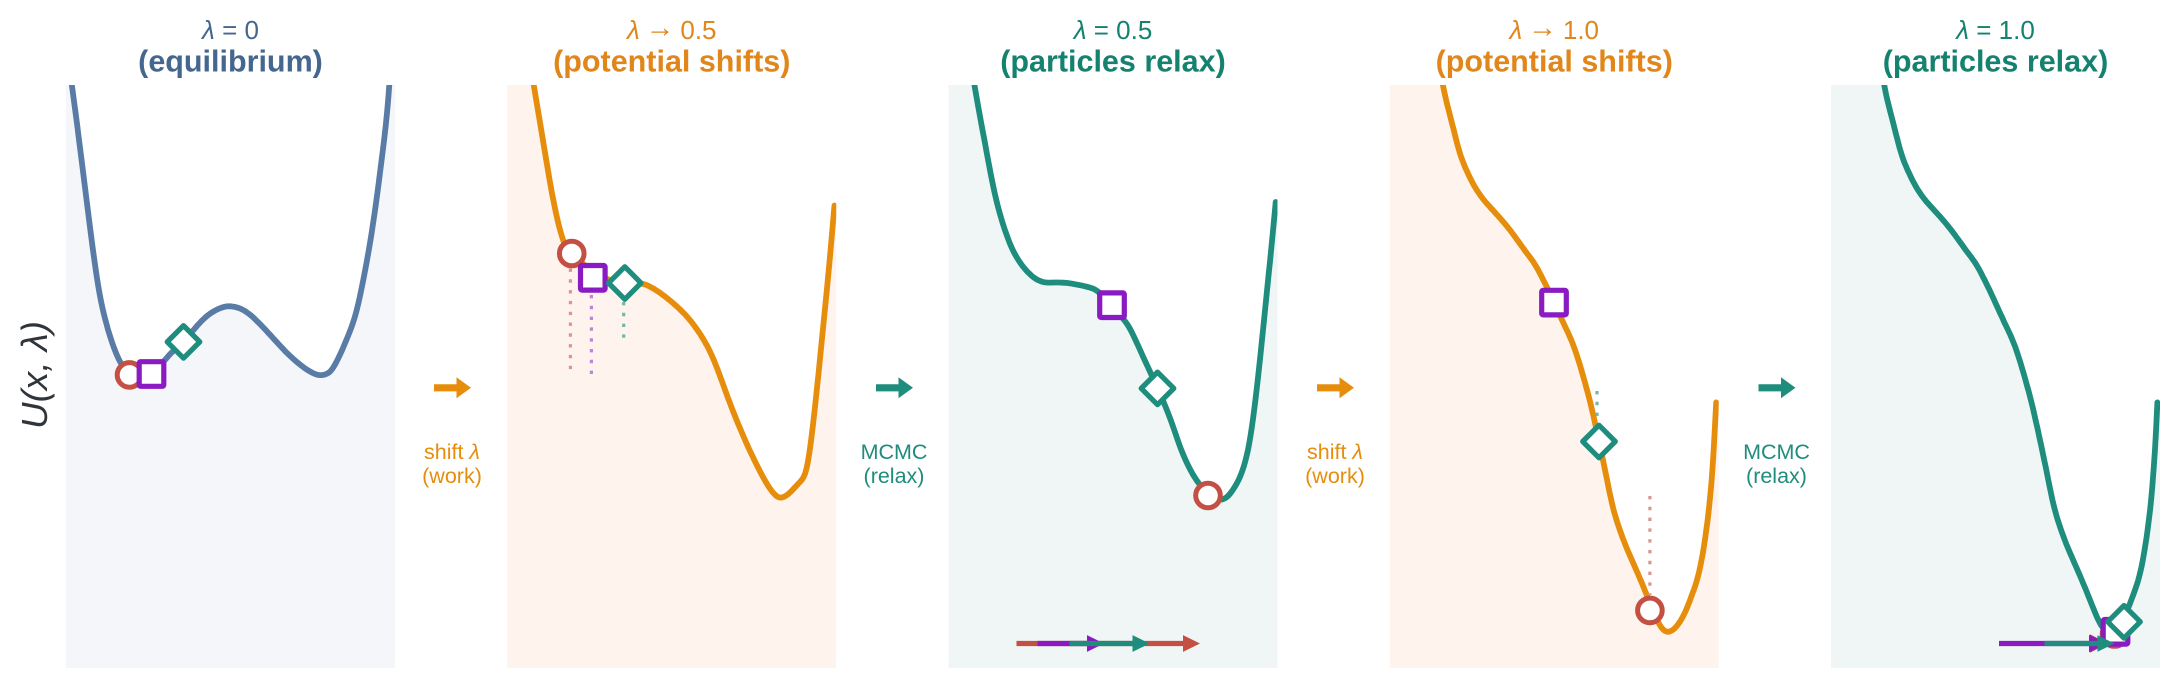 Image resolution: width=2179 pixels, height=690 pixels. I want to click on svg-text: λ → 0.5, so click(671, 28).